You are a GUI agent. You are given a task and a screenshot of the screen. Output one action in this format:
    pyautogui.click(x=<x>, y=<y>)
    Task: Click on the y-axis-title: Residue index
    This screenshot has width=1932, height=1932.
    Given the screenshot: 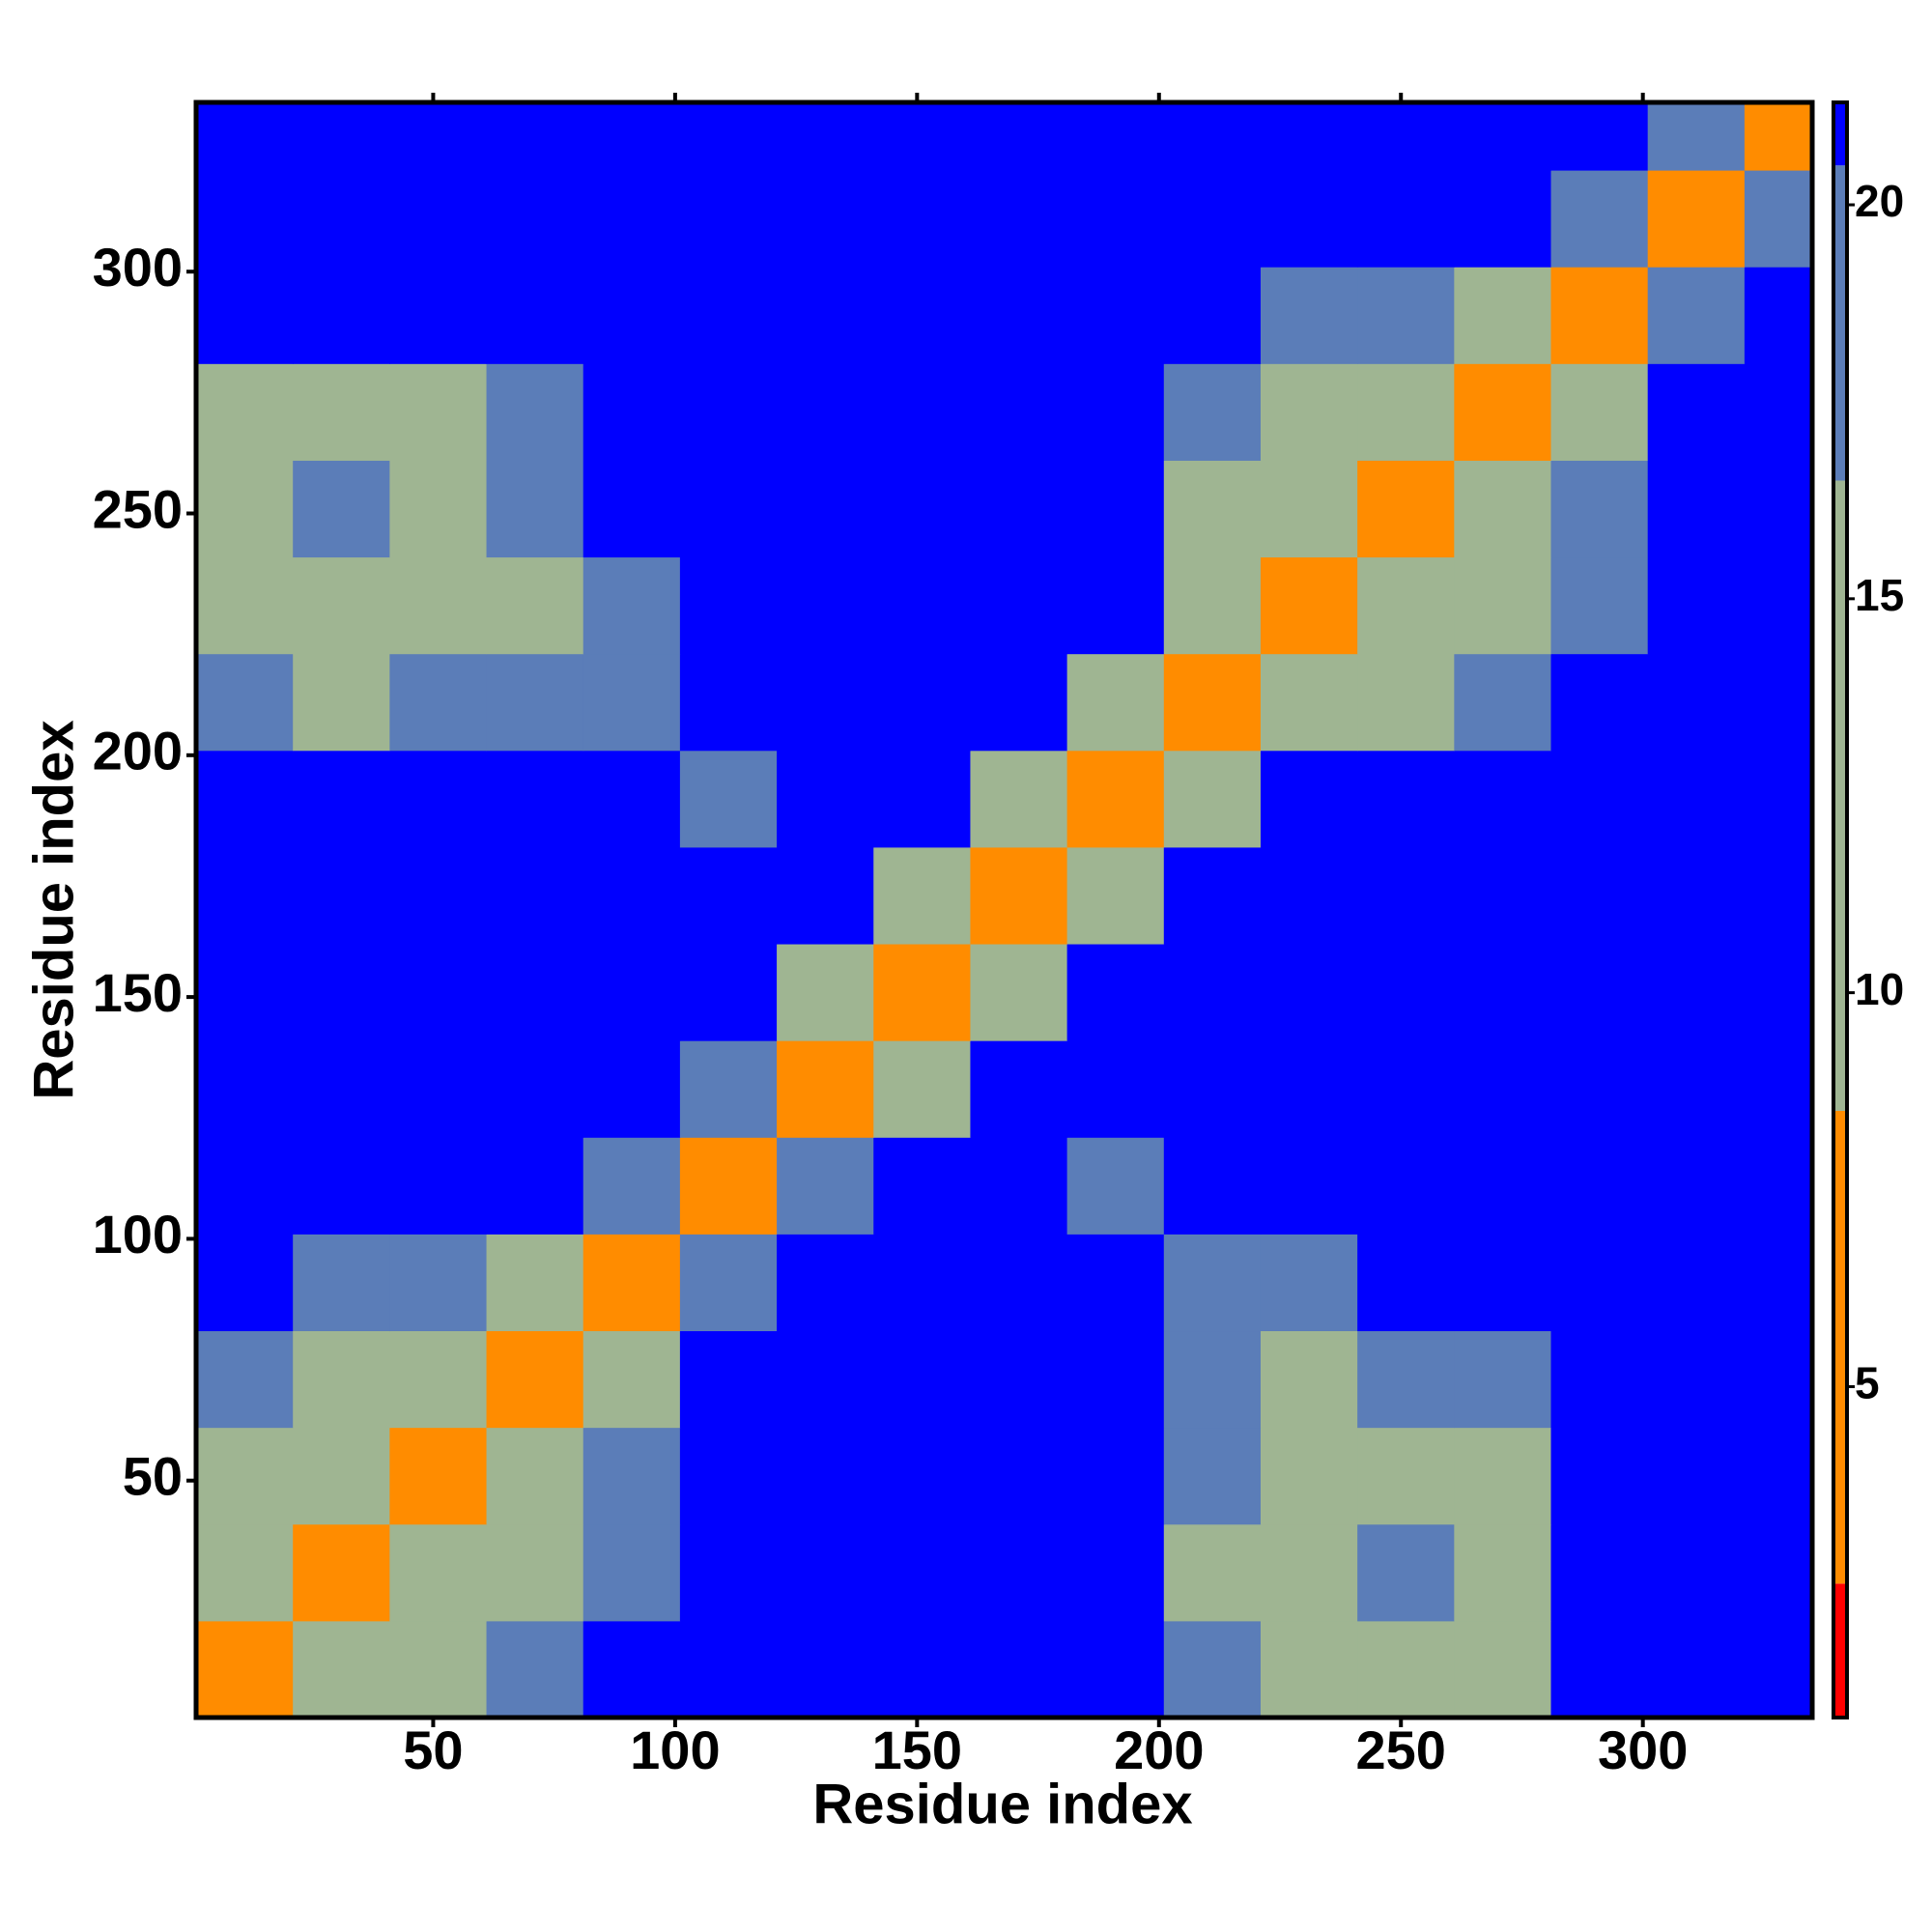 What is the action you would take?
    pyautogui.click(x=53, y=909)
    